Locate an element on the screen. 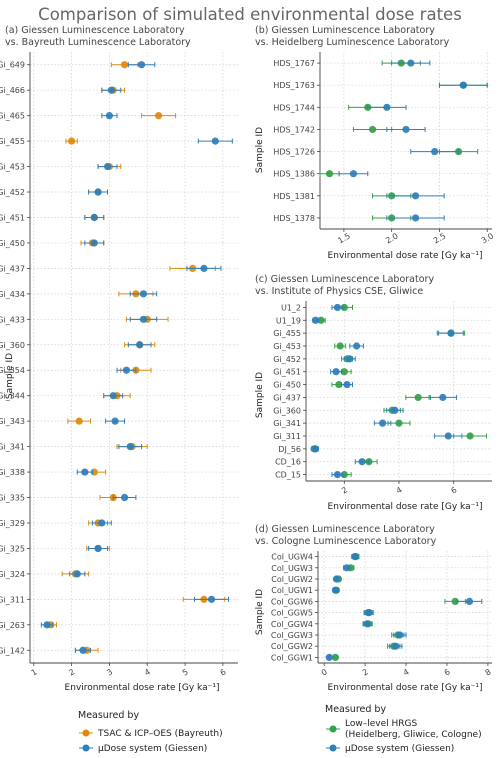 The width and height of the screenshot is (500, 758). y-tick-label: Gi_455 is located at coordinates (287, 333).